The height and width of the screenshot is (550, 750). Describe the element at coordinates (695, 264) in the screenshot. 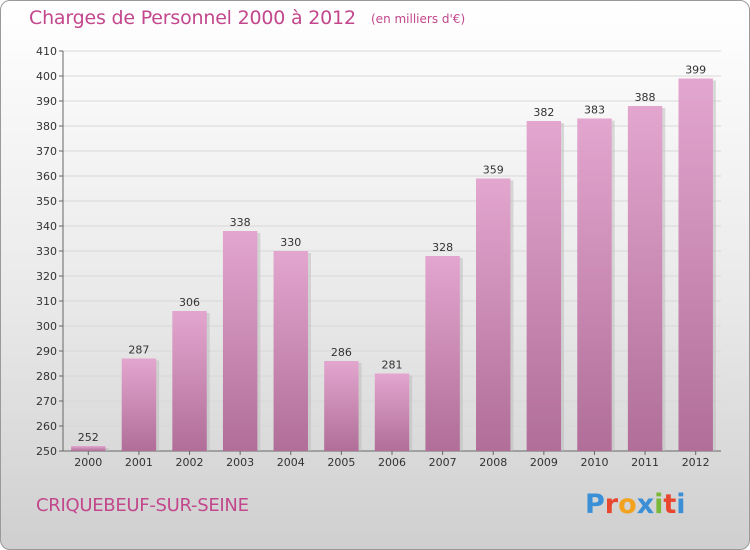

I see `bar-2012` at that location.